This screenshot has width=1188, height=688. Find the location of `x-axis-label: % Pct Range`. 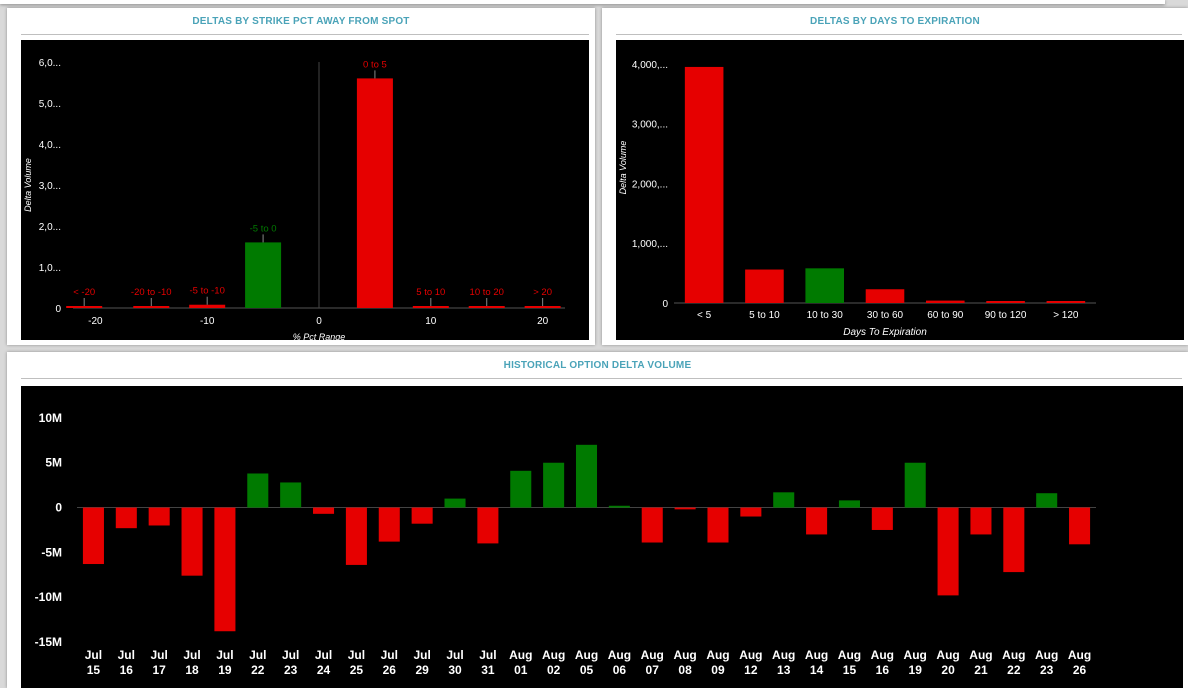

x-axis-label: % Pct Range is located at coordinates (319, 336).